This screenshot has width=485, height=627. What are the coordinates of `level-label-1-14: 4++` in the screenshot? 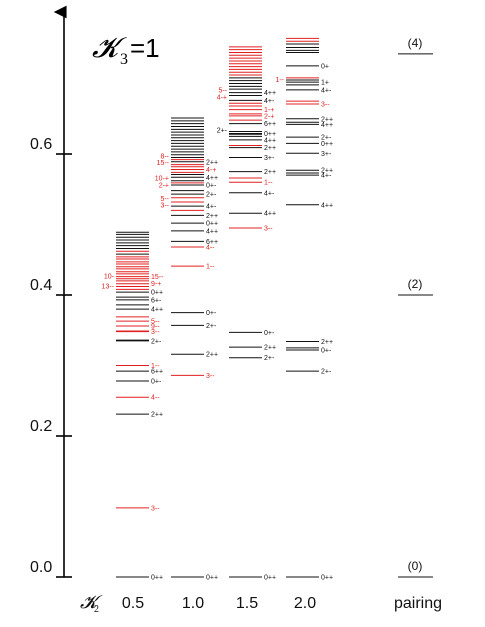 It's located at (212, 178).